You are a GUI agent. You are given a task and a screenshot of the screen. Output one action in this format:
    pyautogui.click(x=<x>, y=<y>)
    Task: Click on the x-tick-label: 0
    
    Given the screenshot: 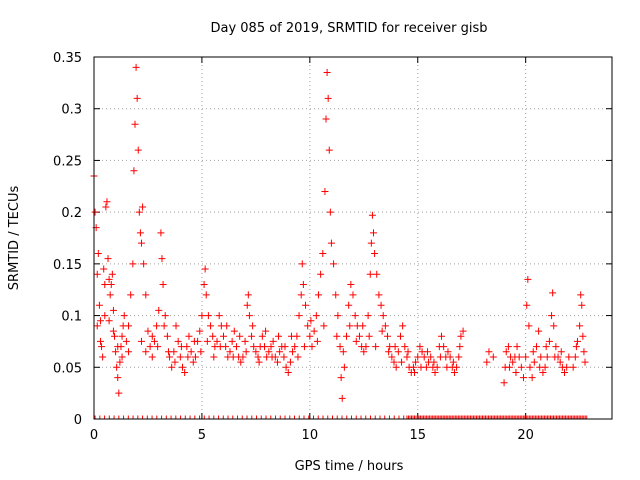 What is the action you would take?
    pyautogui.click(x=94, y=435)
    